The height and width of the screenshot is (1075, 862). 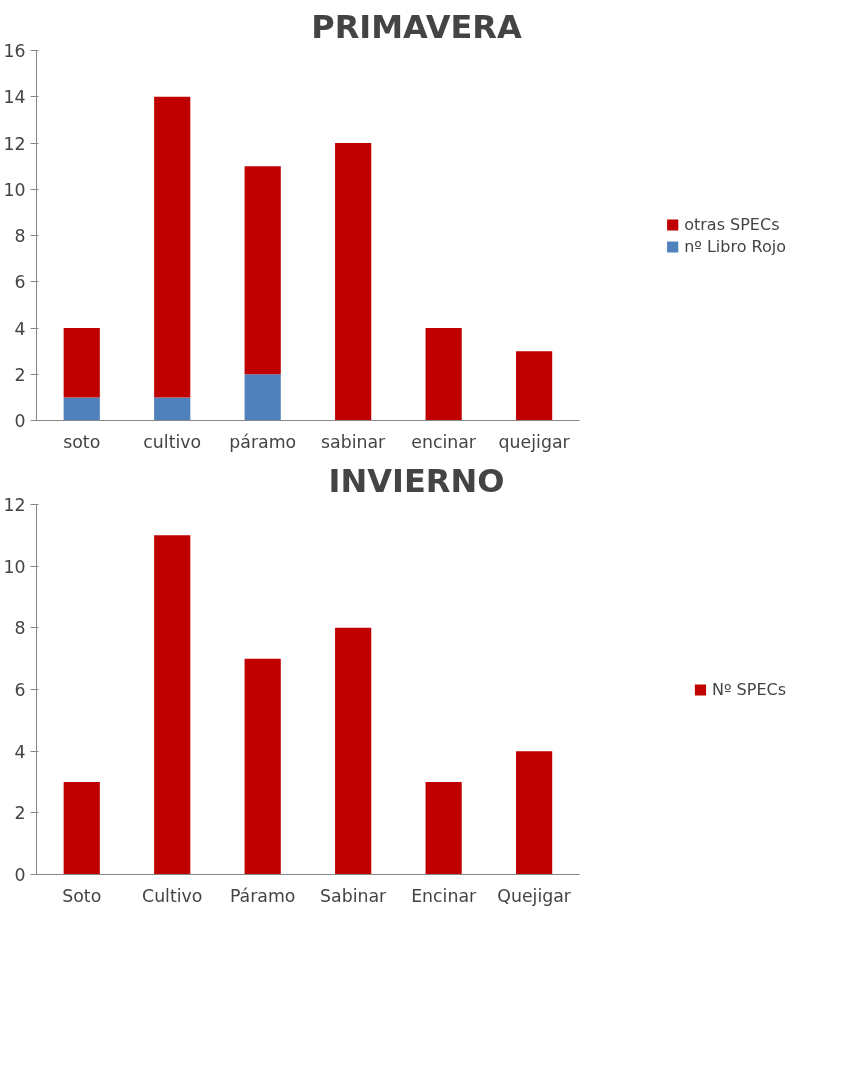 I want to click on x-tick-label: cultivo, so click(x=172, y=441).